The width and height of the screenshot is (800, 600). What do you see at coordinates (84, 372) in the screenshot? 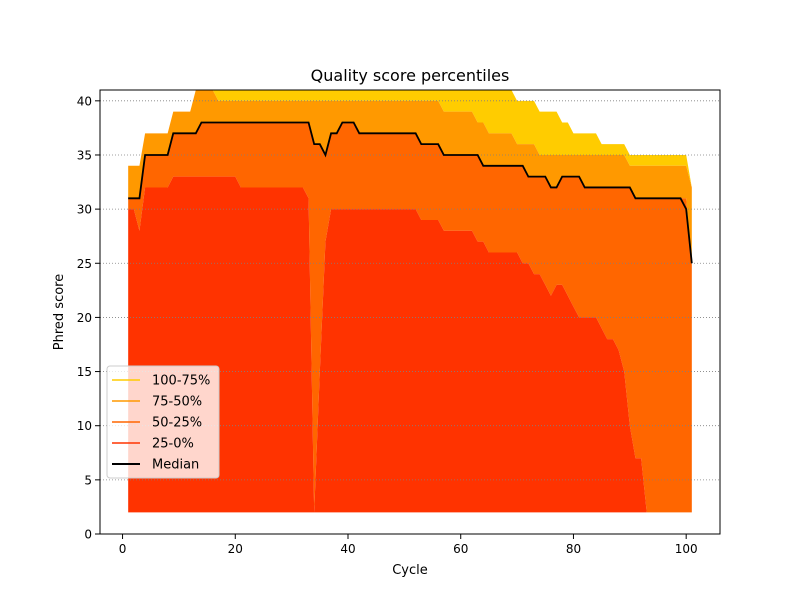
I see `y-tick-label: 15` at bounding box center [84, 372].